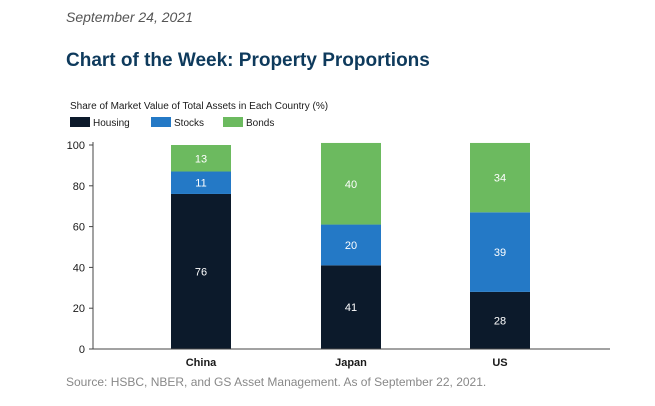  I want to click on bar-china-bonds, so click(201, 158).